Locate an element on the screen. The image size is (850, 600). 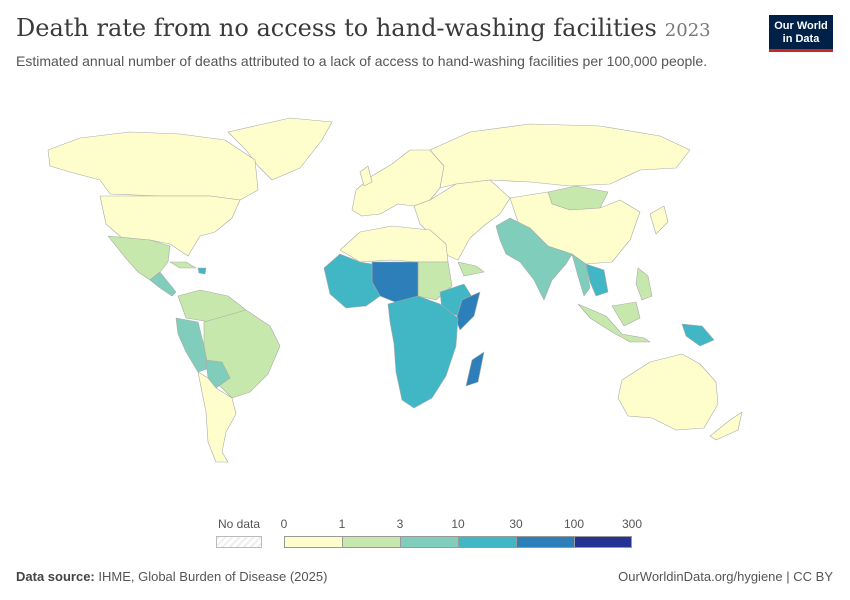
logo-line-2: in Data is located at coordinates (801, 39).